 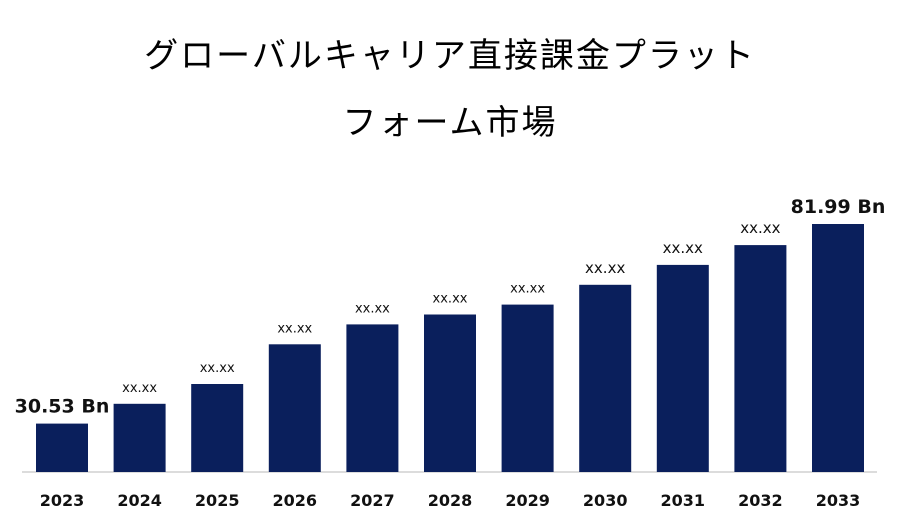 What do you see at coordinates (450, 56) in the screenshot?
I see `chart-title-line-1: グローバルキャリア直接課金プラット` at bounding box center [450, 56].